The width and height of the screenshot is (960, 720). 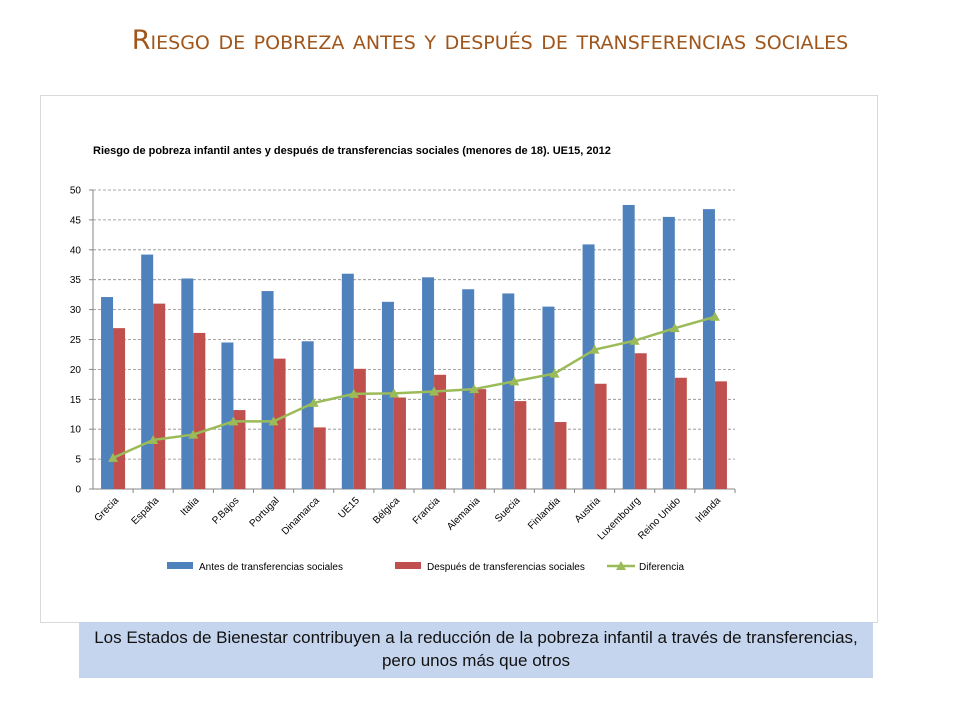 What do you see at coordinates (386, 510) in the screenshot?
I see `x-tick-label: Bélgica` at bounding box center [386, 510].